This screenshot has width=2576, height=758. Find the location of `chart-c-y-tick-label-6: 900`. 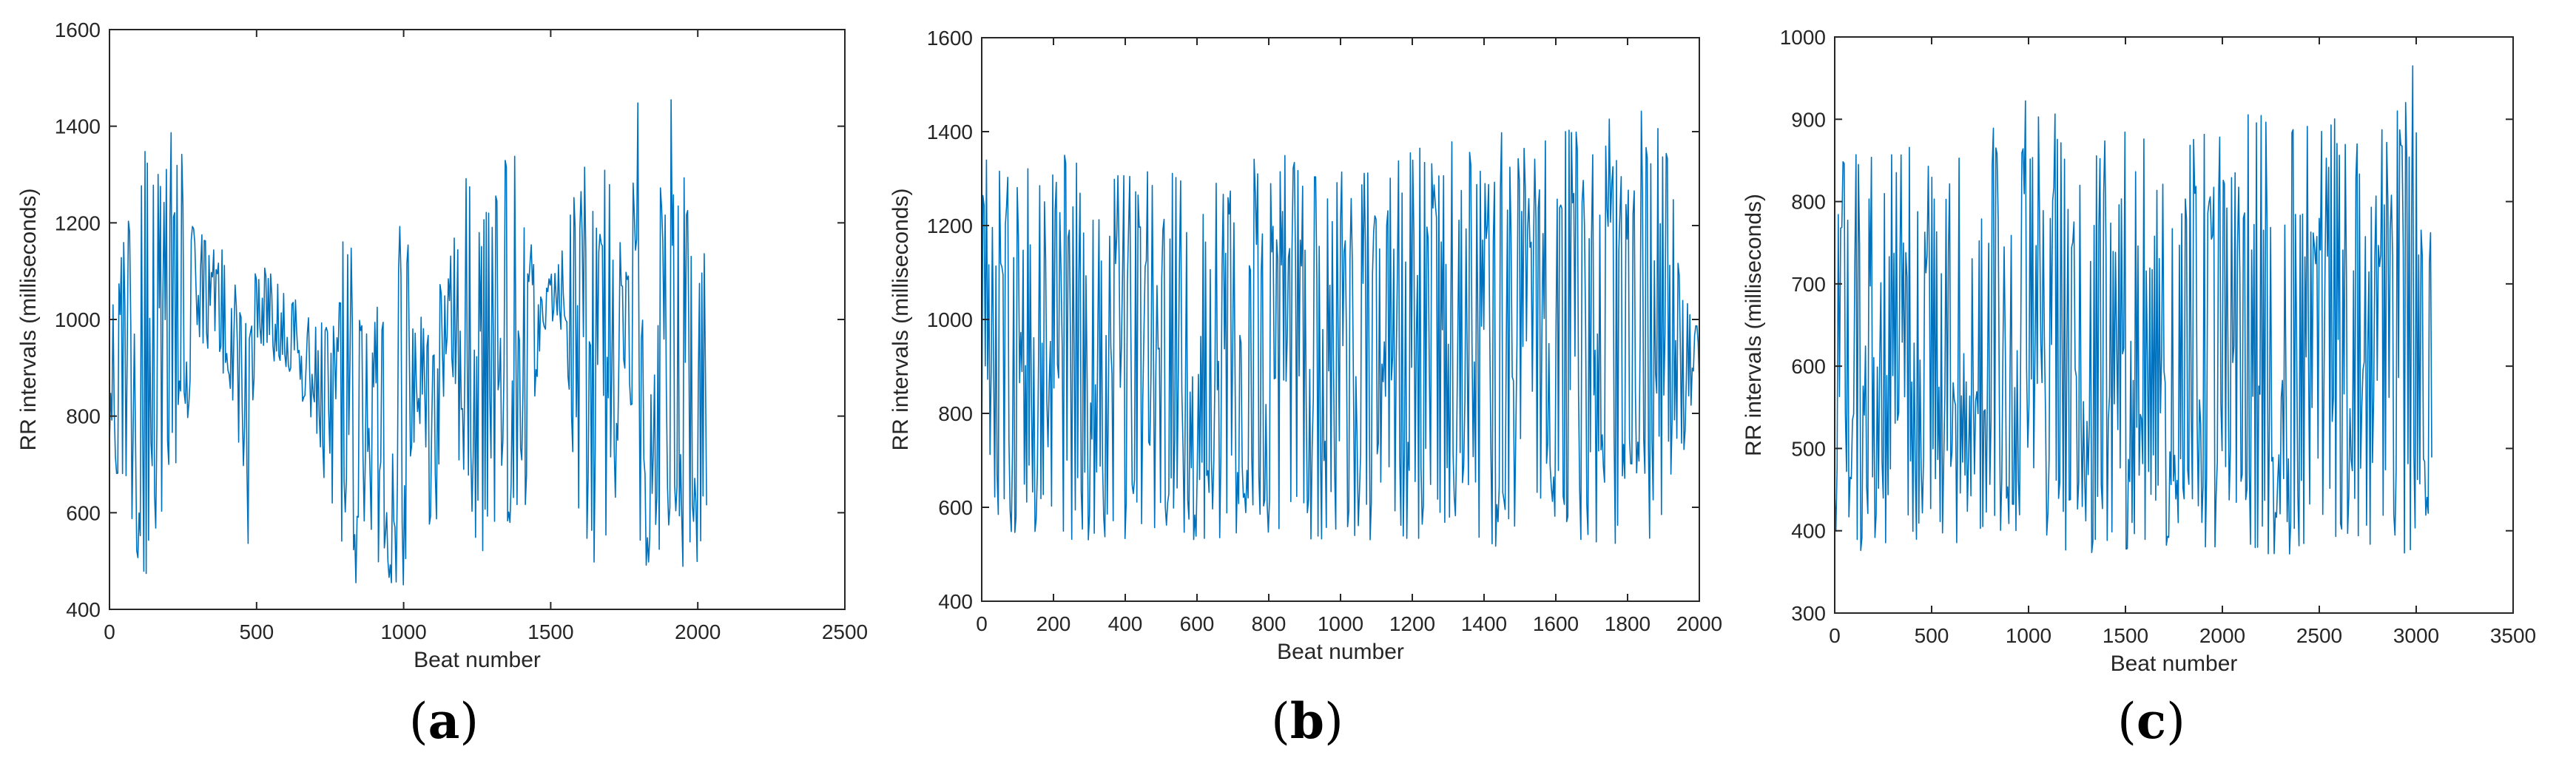

chart-c-y-tick-label-6: 900 is located at coordinates (1808, 119).